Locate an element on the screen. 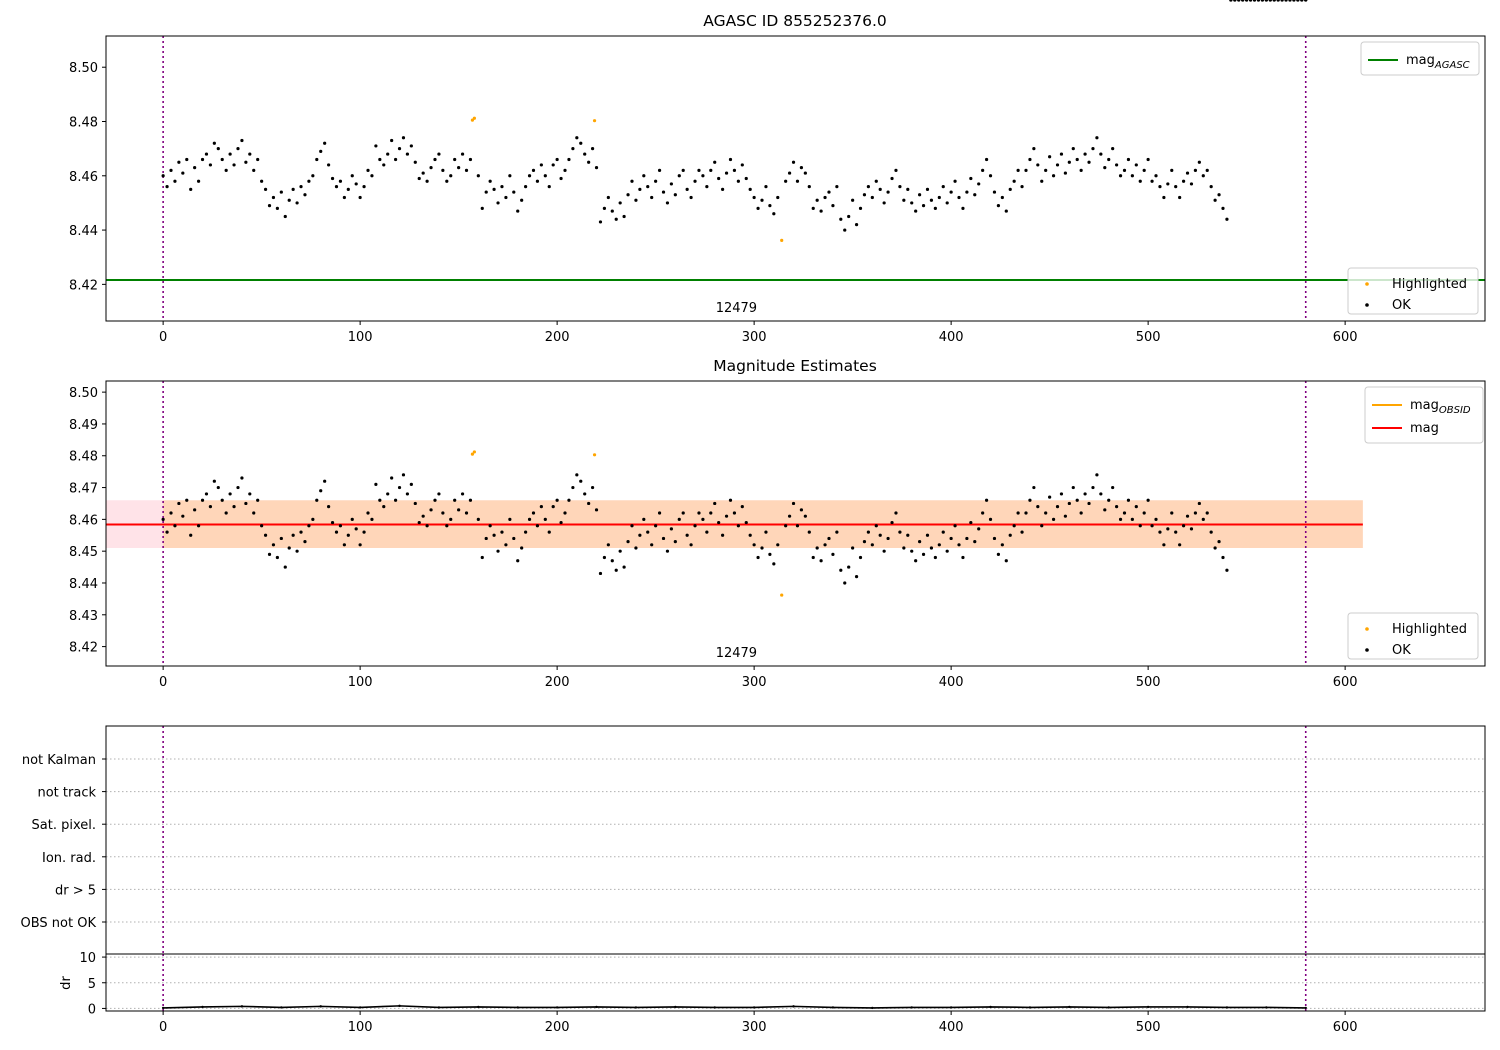 Image resolution: width=1500 pixels, height=1050 pixels. magnitude-legend-points: Highlighted OK is located at coordinates (1413, 636).